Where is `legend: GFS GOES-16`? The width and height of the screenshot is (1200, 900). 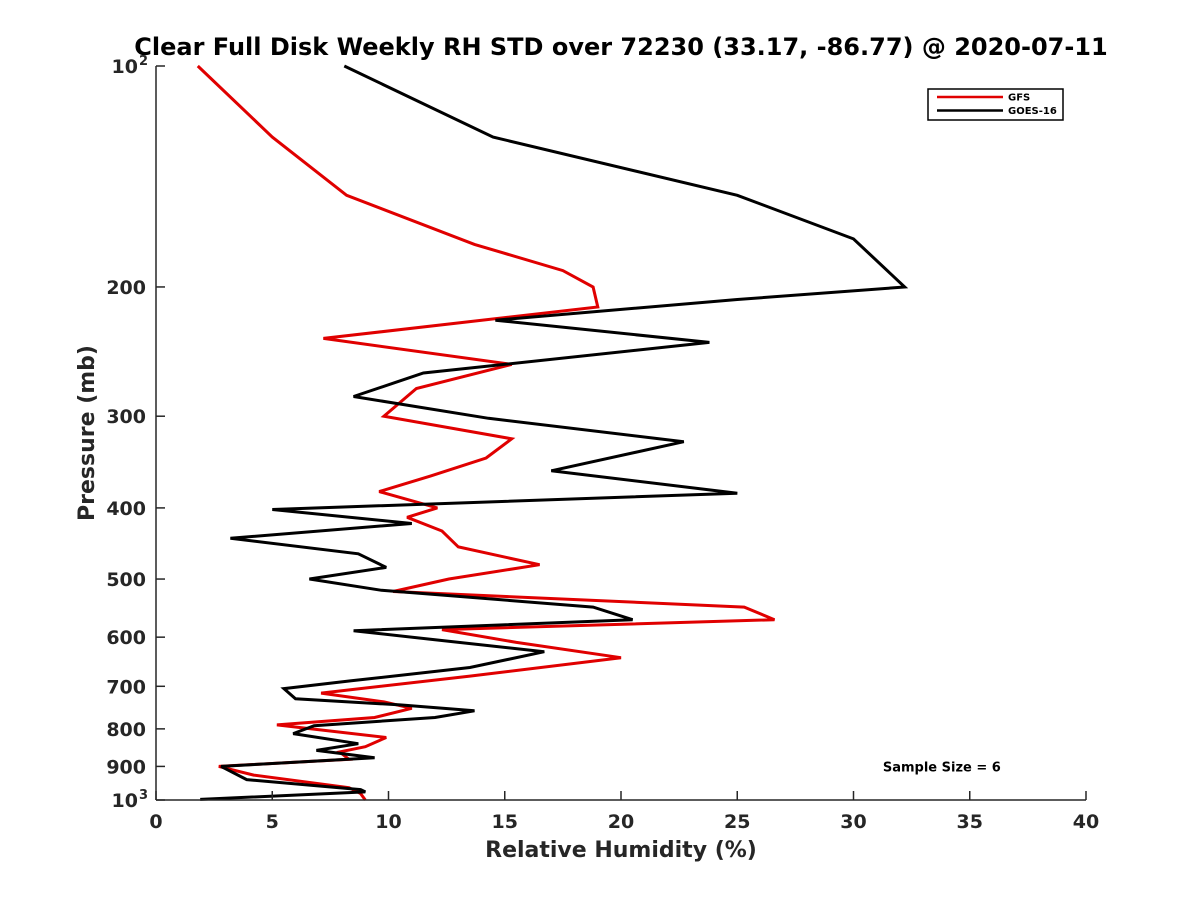
legend: GFS GOES-16 is located at coordinates (995, 104).